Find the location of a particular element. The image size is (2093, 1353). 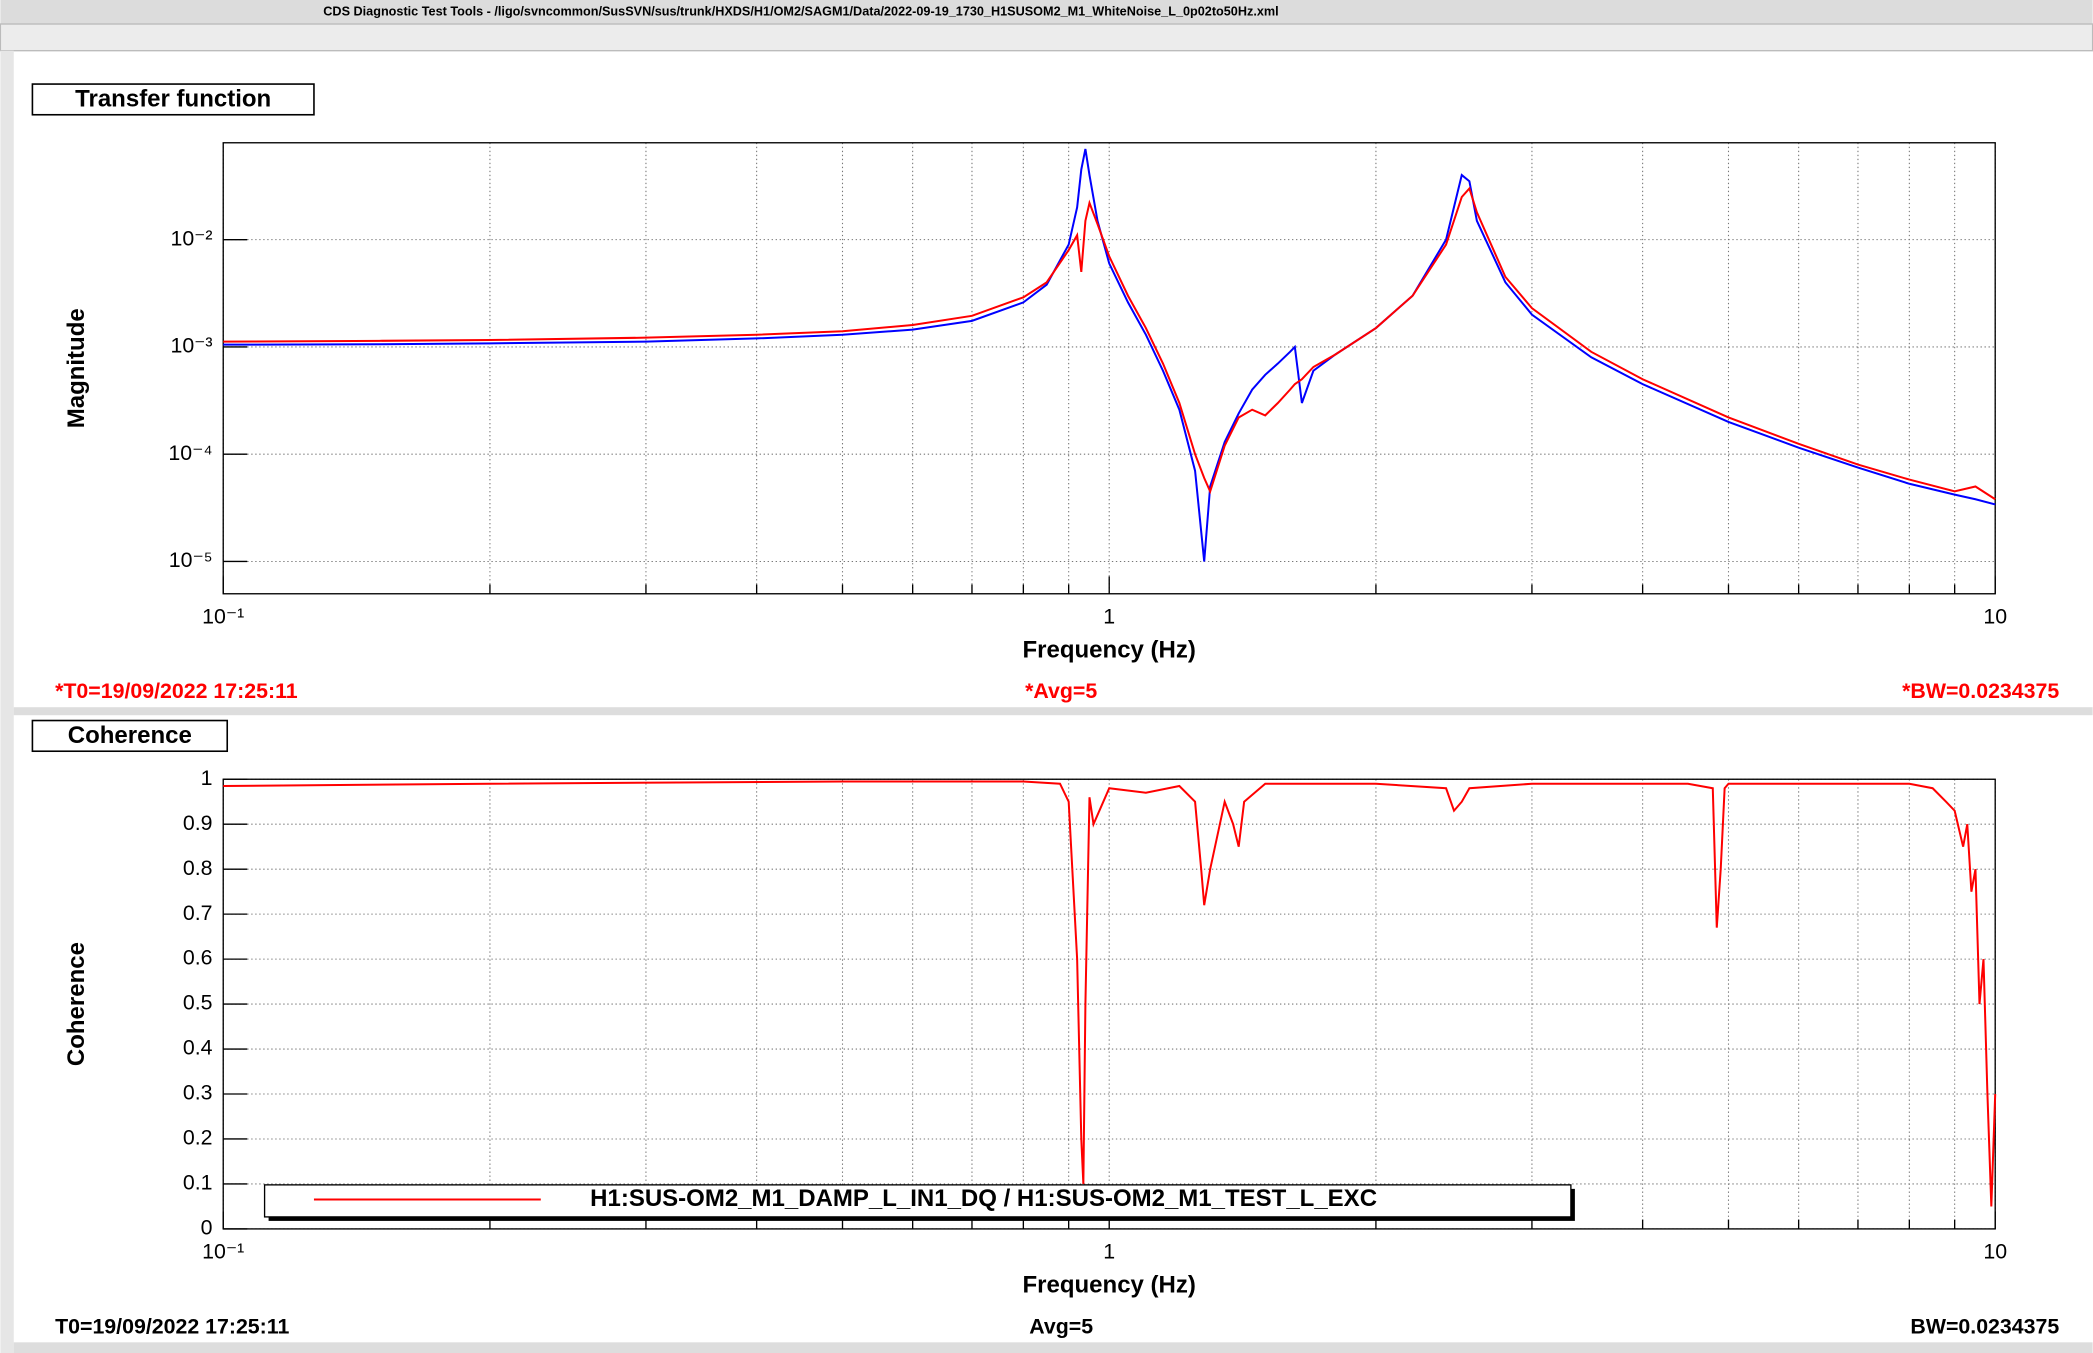

y-tick-label: 10⁻⁴ is located at coordinates (190, 453).